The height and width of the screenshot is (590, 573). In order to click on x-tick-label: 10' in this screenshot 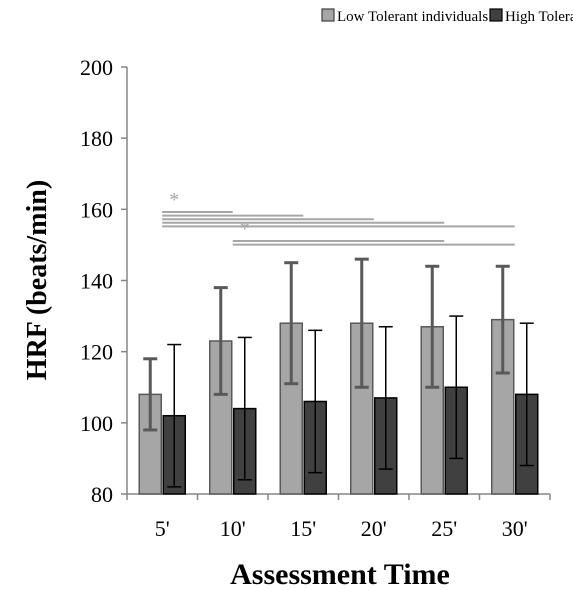, I will do `click(233, 528)`.